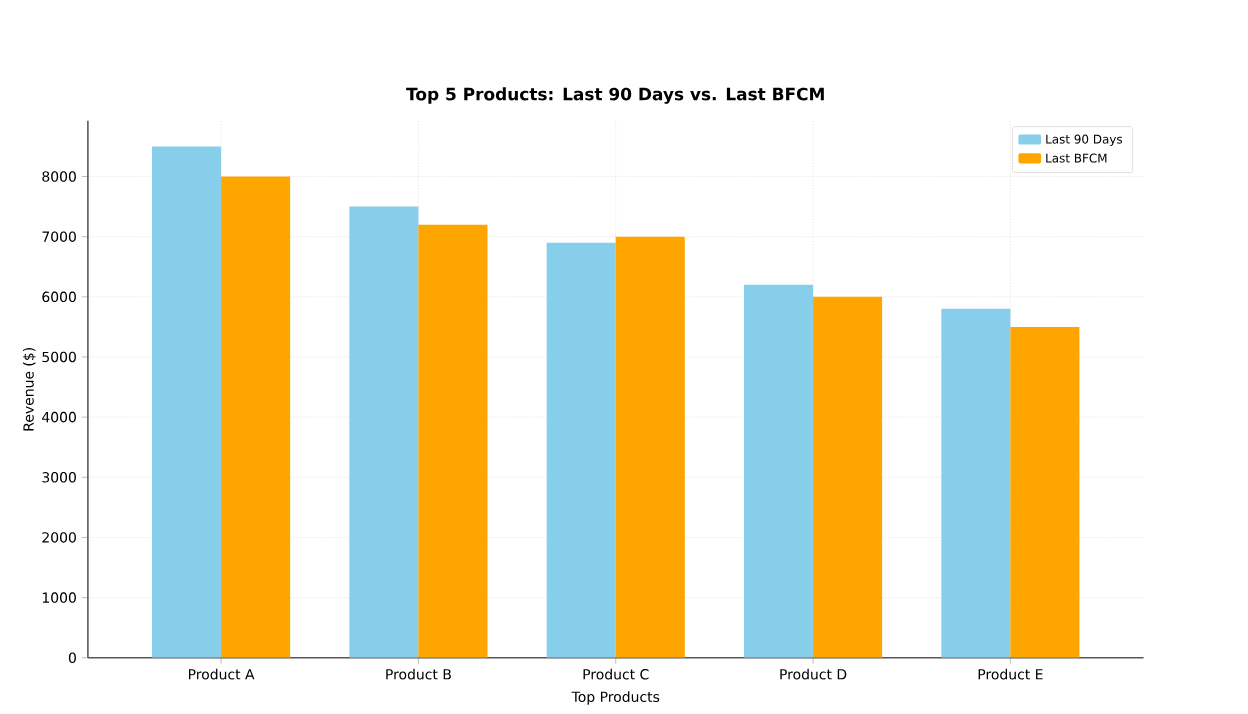  Describe the element at coordinates (615, 95) in the screenshot. I see `chart-title: Top 5 Products: Last 90 Days vs. Last BFCM` at that location.